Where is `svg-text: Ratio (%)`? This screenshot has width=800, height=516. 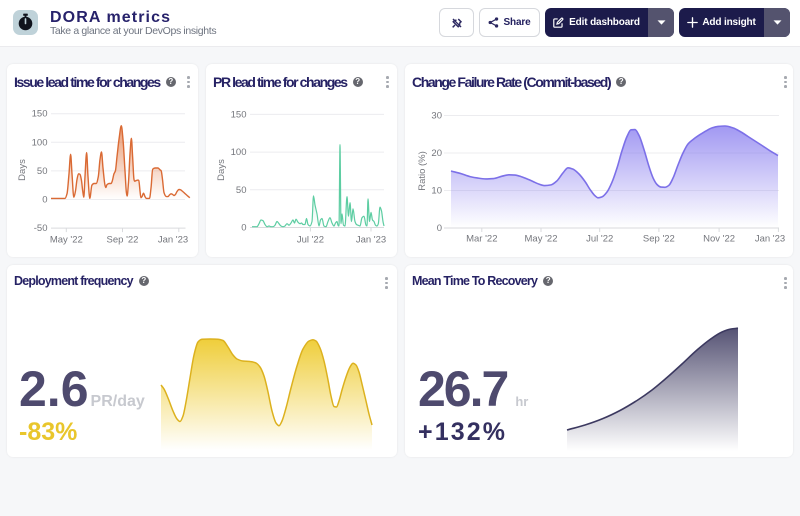
svg-text: Ratio (%) is located at coordinates (422, 171).